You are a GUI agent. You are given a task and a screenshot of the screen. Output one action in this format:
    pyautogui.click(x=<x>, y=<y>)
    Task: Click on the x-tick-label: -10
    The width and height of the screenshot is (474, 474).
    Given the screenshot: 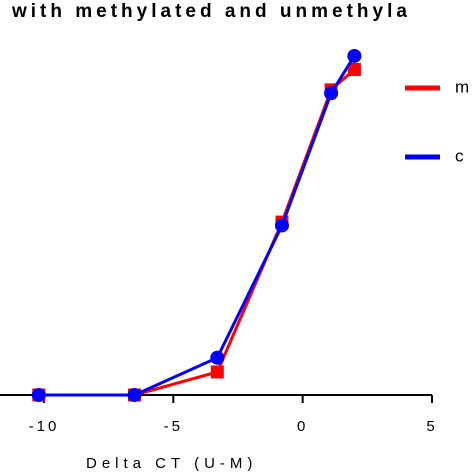 What is the action you would take?
    pyautogui.click(x=44, y=426)
    